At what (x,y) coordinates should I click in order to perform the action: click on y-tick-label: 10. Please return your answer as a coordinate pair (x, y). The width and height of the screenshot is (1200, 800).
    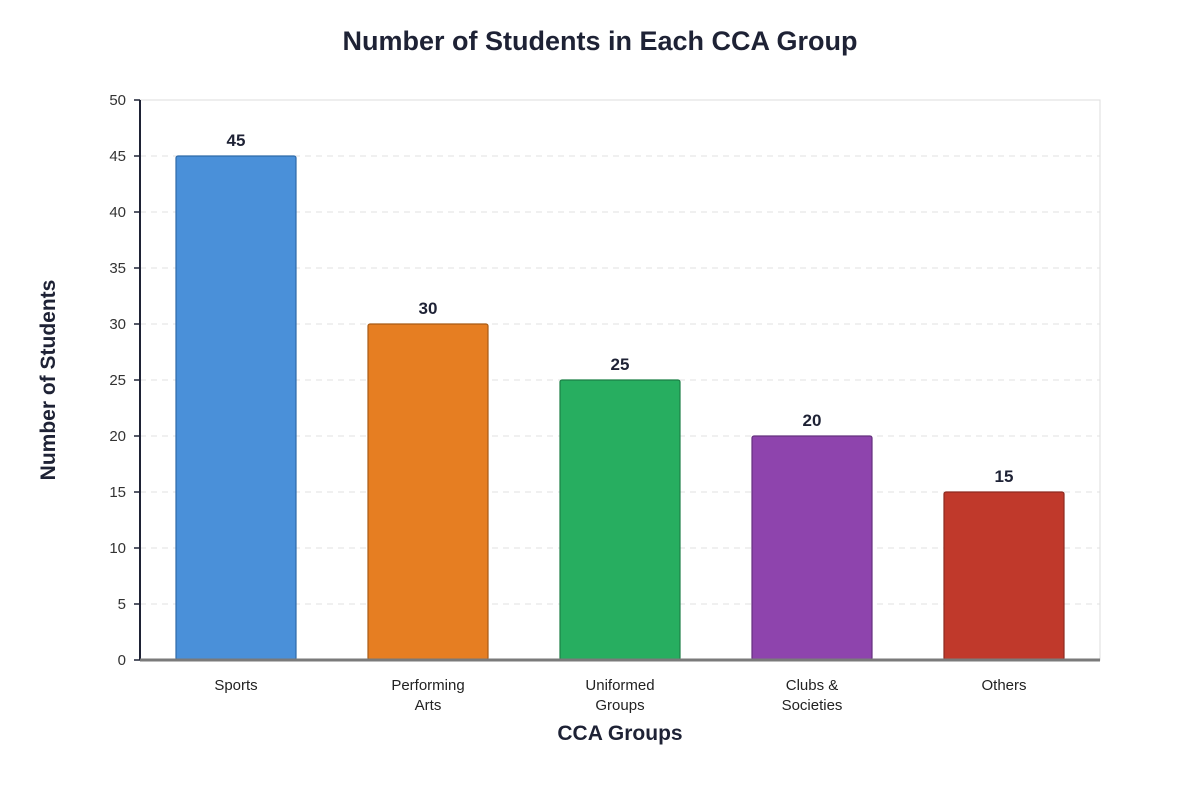
    Looking at the image, I should click on (117, 548).